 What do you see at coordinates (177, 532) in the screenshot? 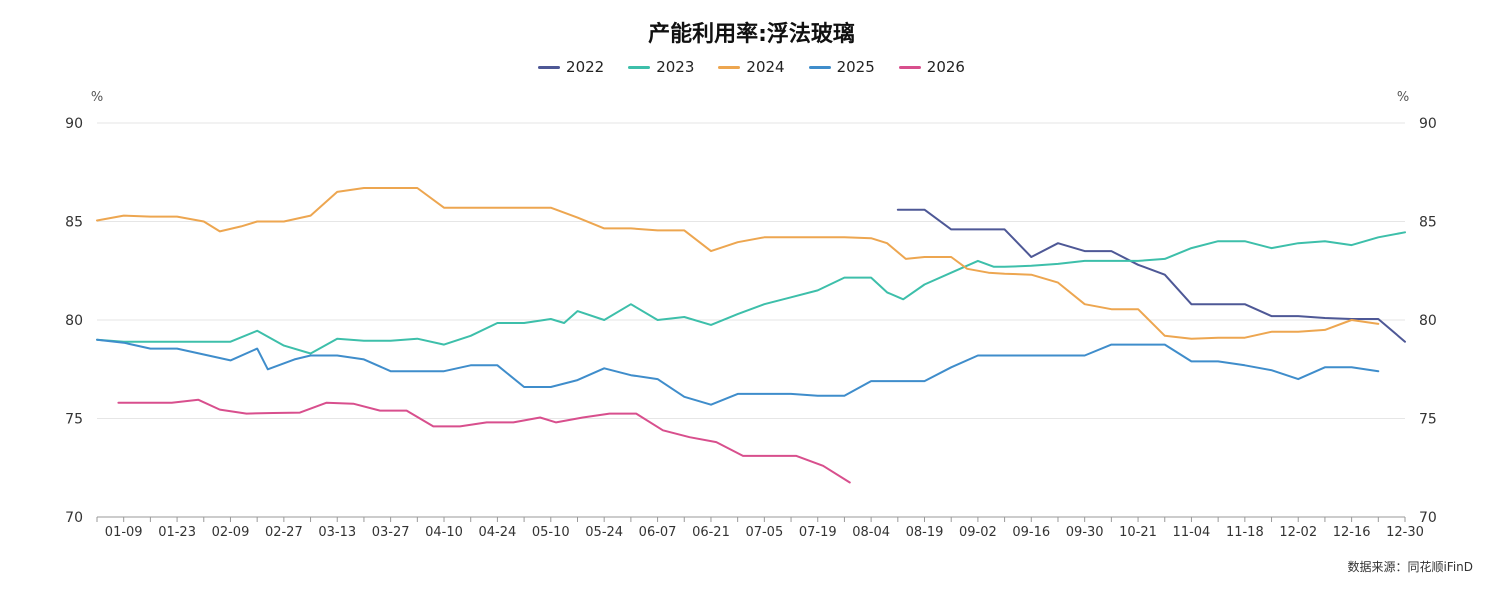
I see `x-tick-label: 01-23` at bounding box center [177, 532].